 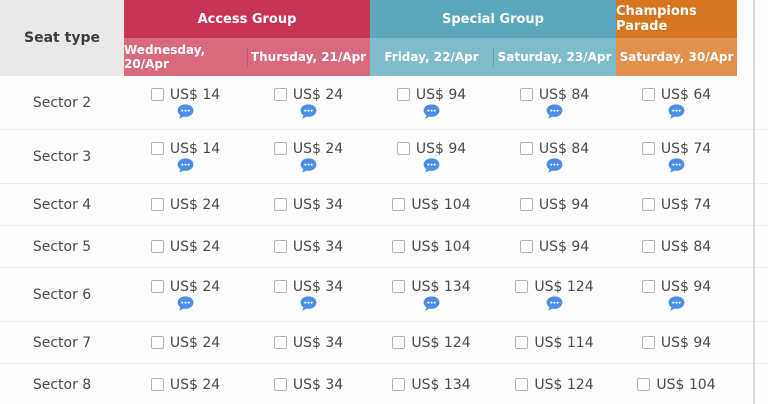 What do you see at coordinates (195, 148) in the screenshot?
I see `price-label: US$ 14` at bounding box center [195, 148].